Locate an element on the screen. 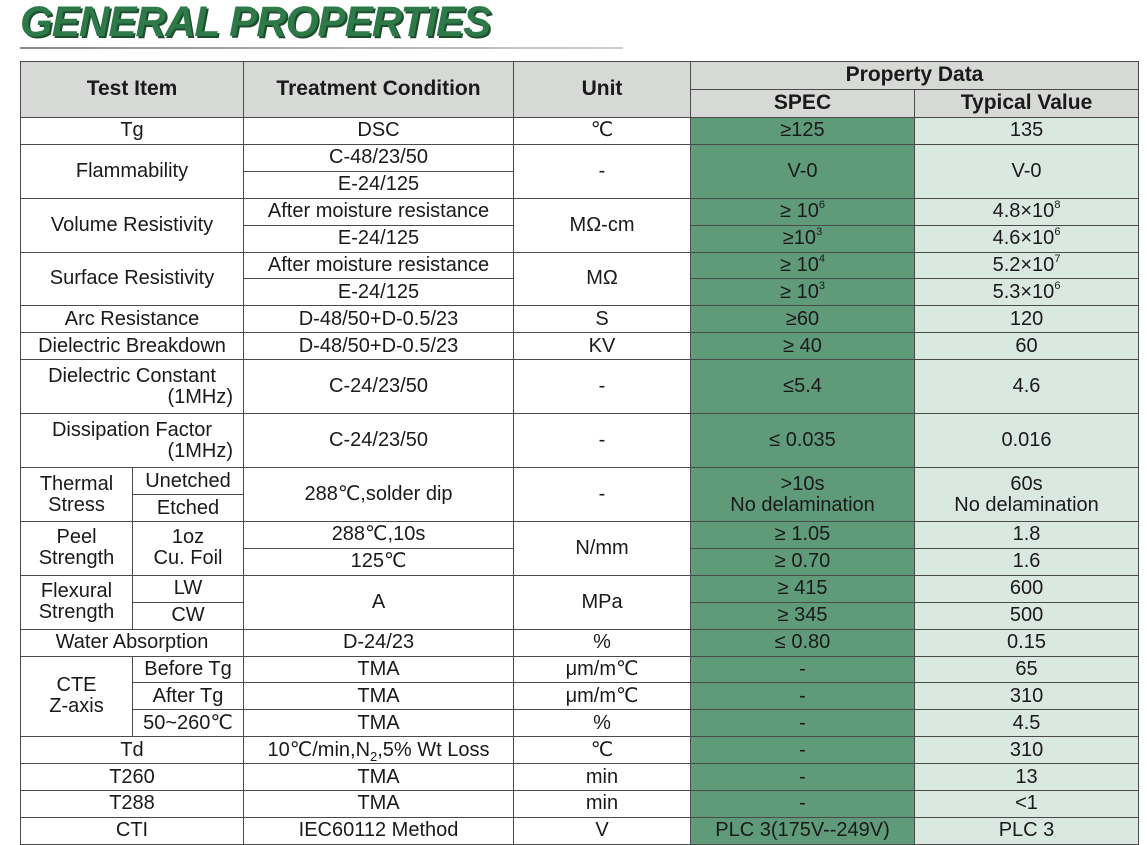 The height and width of the screenshot is (845, 1147). condition: 125℃ is located at coordinates (379, 561).